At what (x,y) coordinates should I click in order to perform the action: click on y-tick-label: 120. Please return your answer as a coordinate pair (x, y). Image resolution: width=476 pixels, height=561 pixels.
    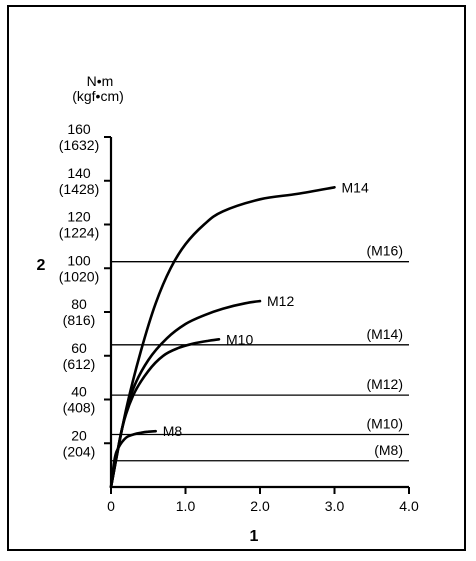
    Looking at the image, I should click on (79, 217).